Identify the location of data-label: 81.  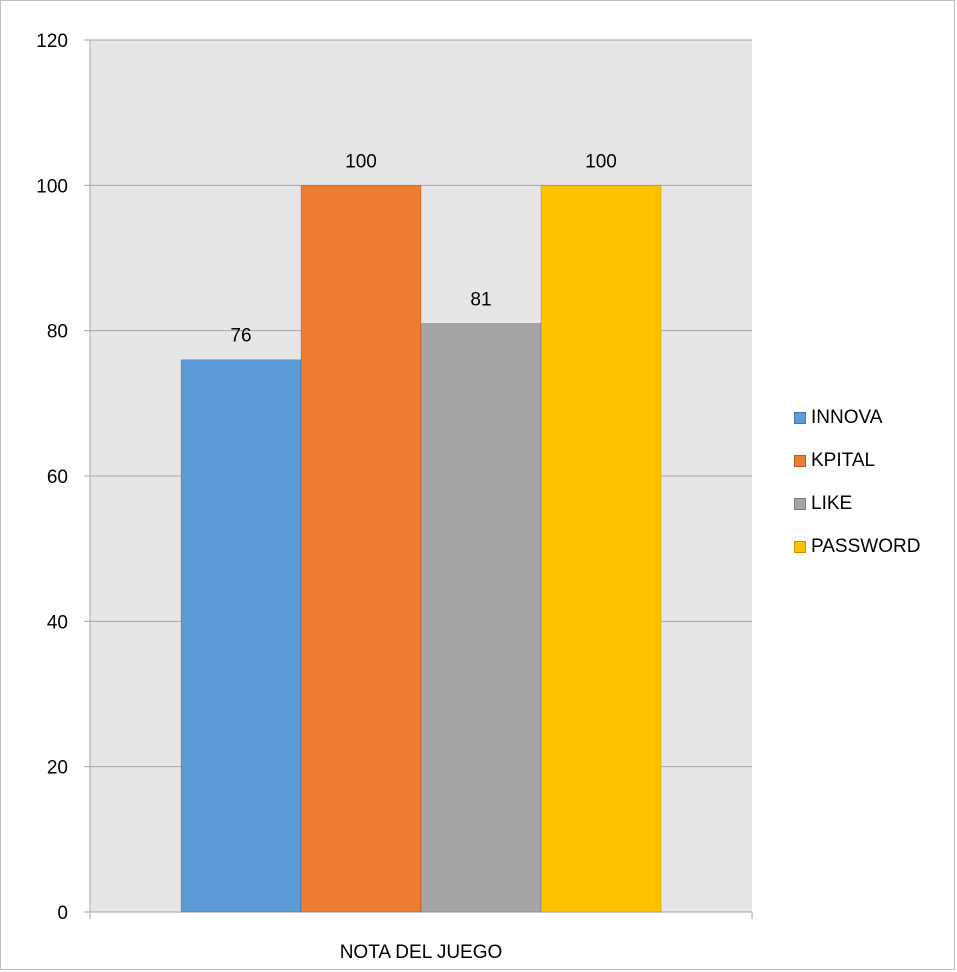
(480, 299).